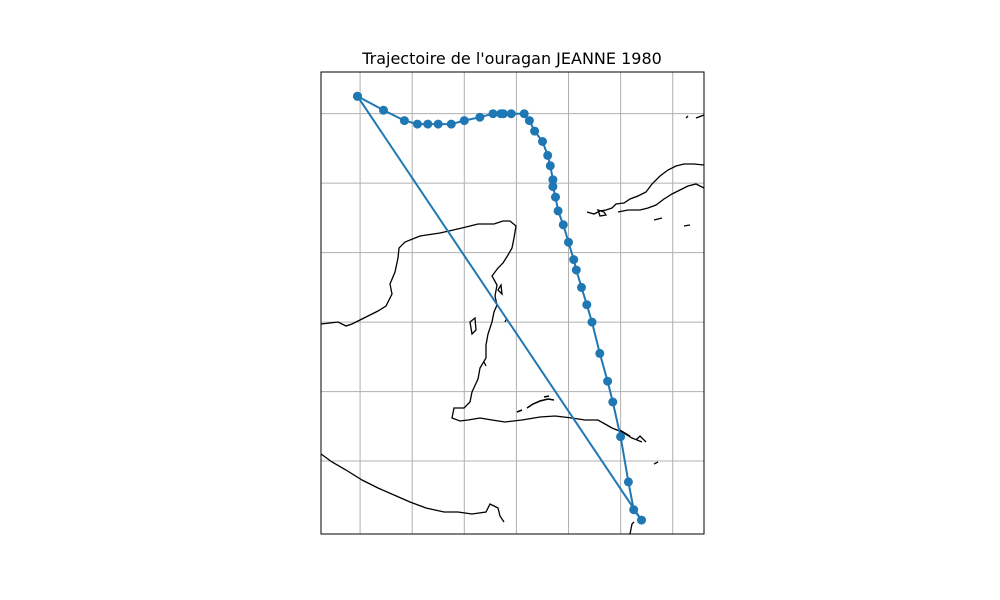  I want to click on coastline-yucatan, so click(482, 331).